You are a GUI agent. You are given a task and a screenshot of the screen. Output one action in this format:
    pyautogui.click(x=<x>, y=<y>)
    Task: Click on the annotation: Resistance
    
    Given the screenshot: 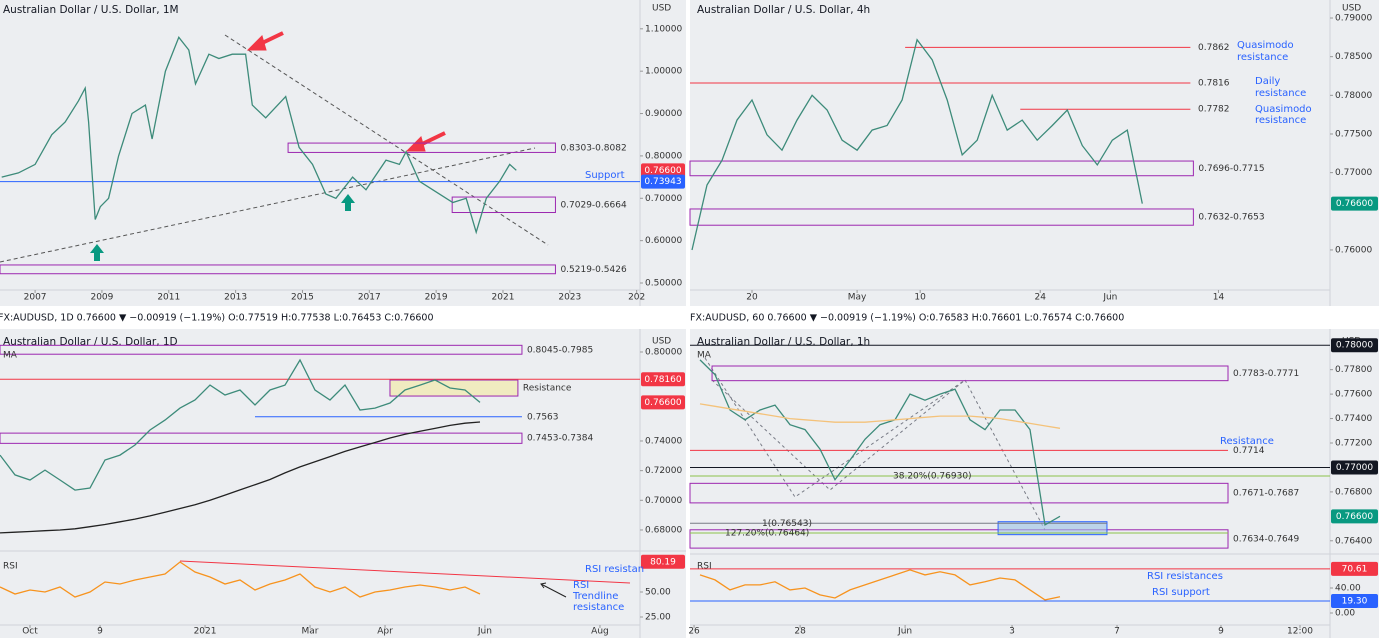 What is the action you would take?
    pyautogui.click(x=1247, y=441)
    